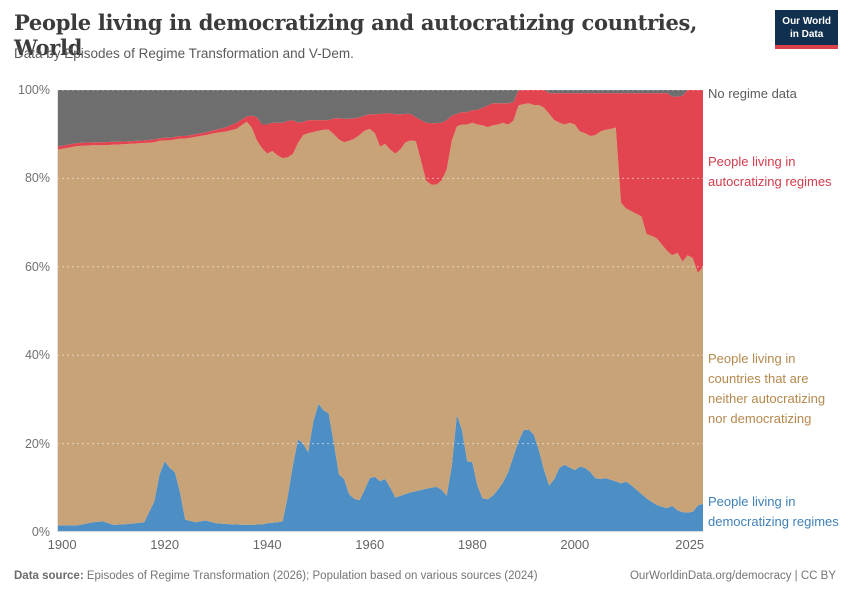 Image resolution: width=850 pixels, height=600 pixels. I want to click on owid-logo: Our World in Data, so click(806, 29).